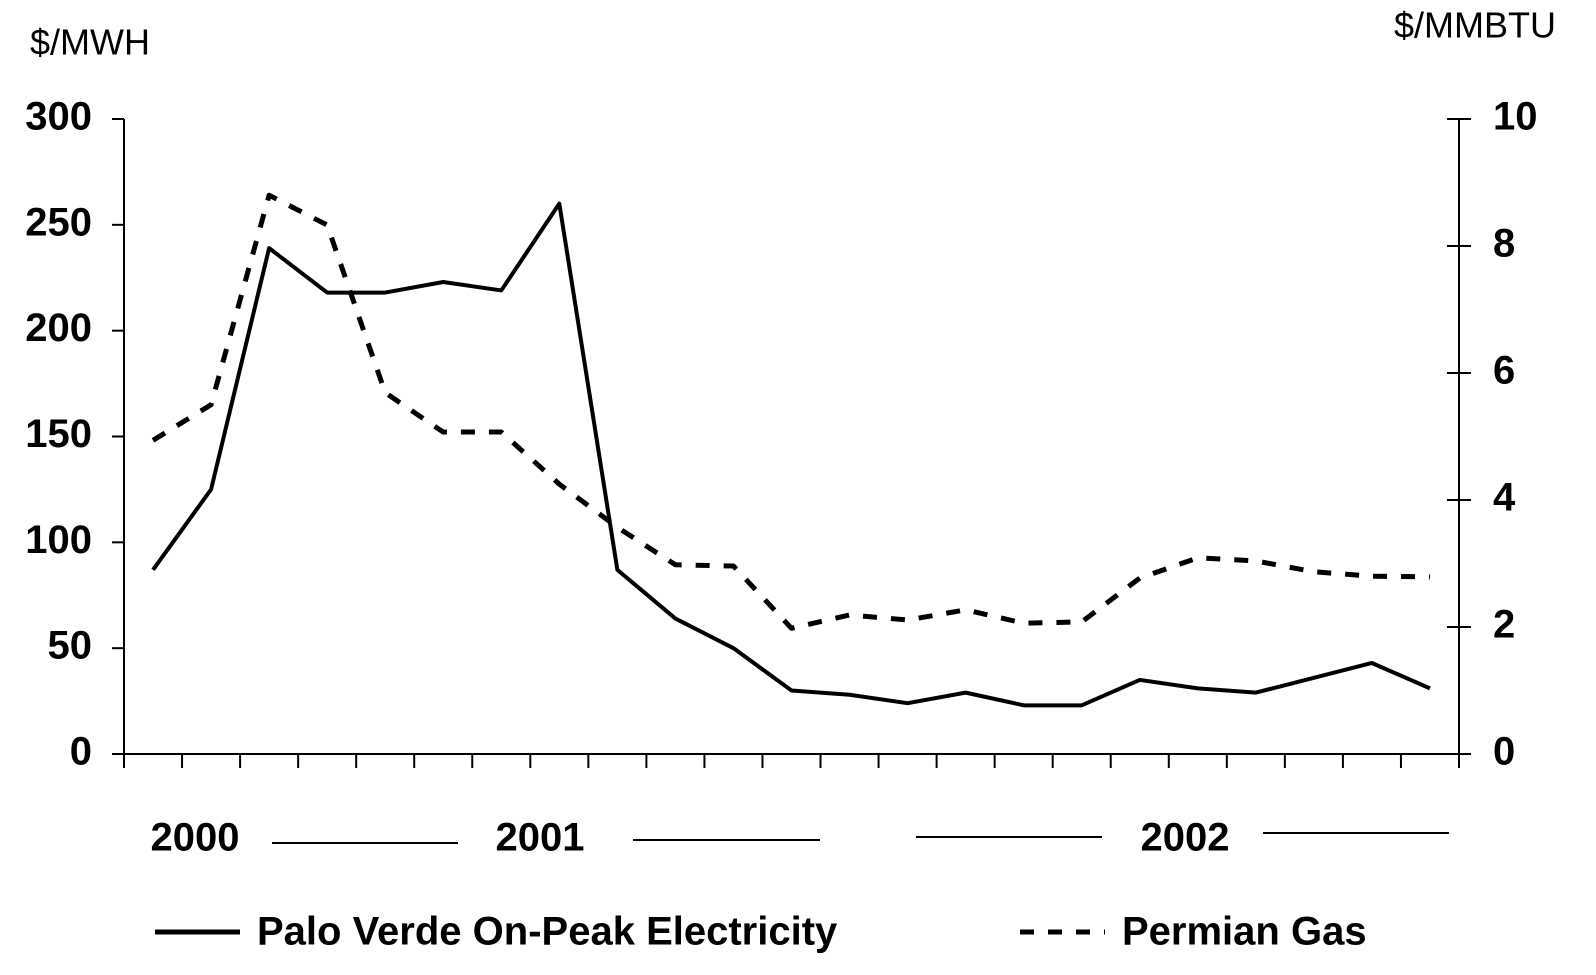 The height and width of the screenshot is (975, 1596). I want to click on y2-tick-label: 8, so click(1504, 244).